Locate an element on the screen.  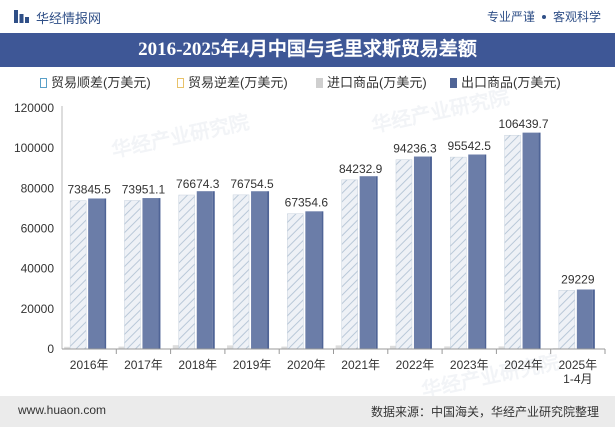
tagline-right: 客观科学 is located at coordinates (576, 17).